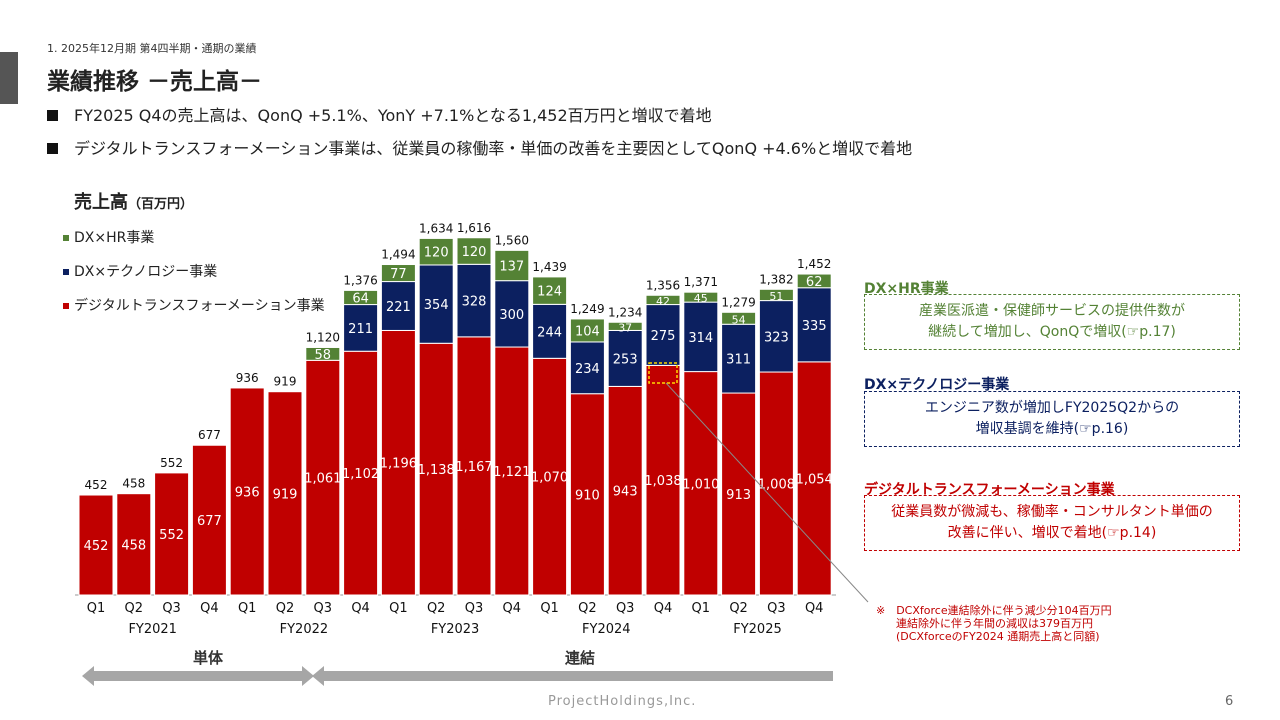 This screenshot has height=720, width=1280. What do you see at coordinates (436, 228) in the screenshot?
I see `total-label: 1,634` at bounding box center [436, 228].